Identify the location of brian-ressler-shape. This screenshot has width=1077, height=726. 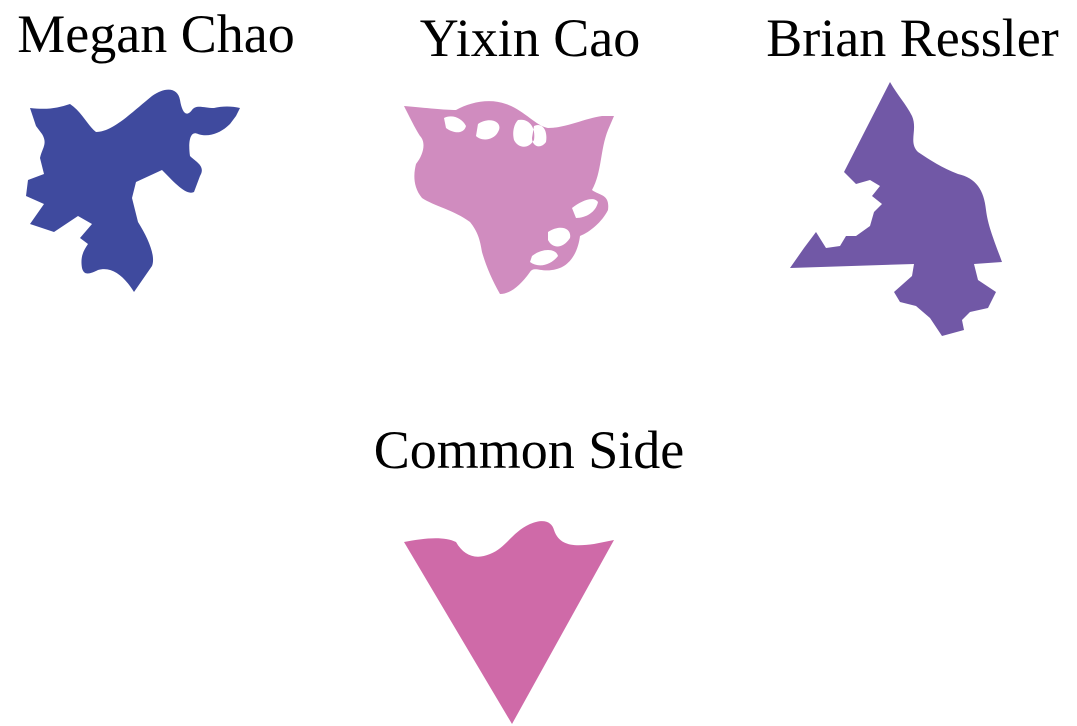
(896, 209).